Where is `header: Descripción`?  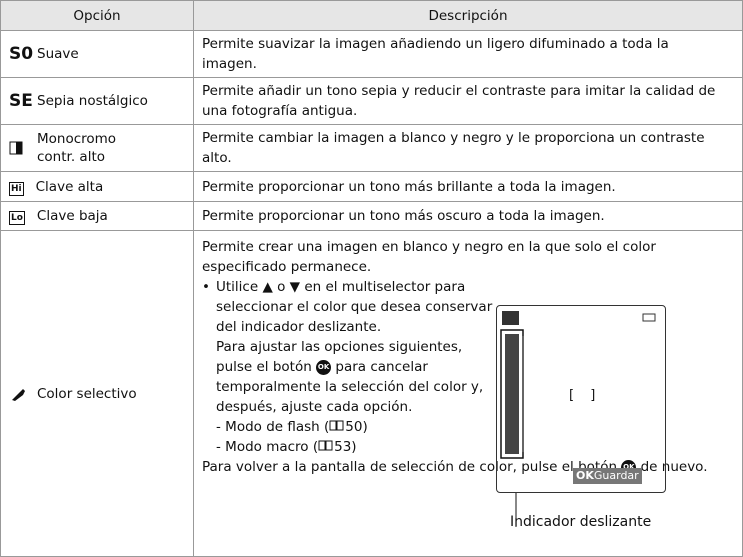 header: Descripción is located at coordinates (468, 15).